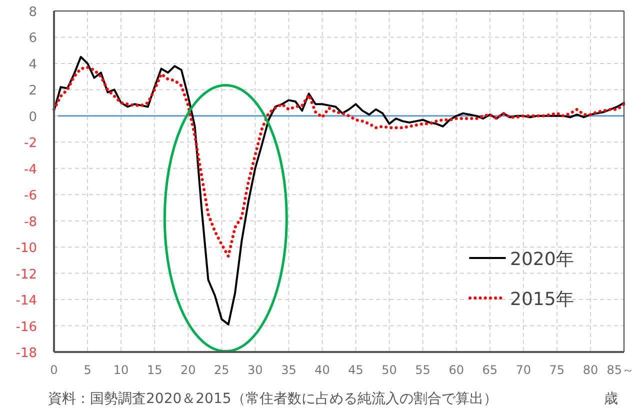 The width and height of the screenshot is (635, 408). I want to click on x-tick-label: 20, so click(188, 370).